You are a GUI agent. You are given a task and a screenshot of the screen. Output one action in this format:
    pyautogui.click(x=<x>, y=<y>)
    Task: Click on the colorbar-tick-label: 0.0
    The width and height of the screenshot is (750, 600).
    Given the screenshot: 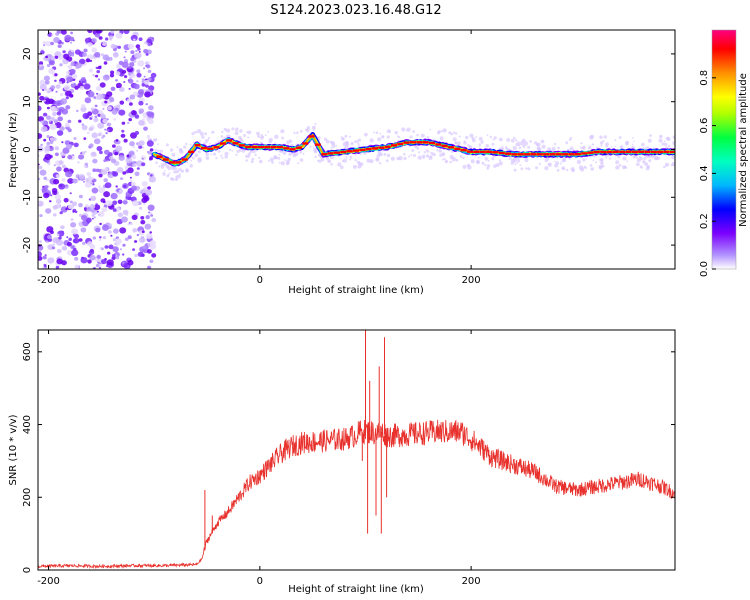 What is the action you would take?
    pyautogui.click(x=704, y=269)
    